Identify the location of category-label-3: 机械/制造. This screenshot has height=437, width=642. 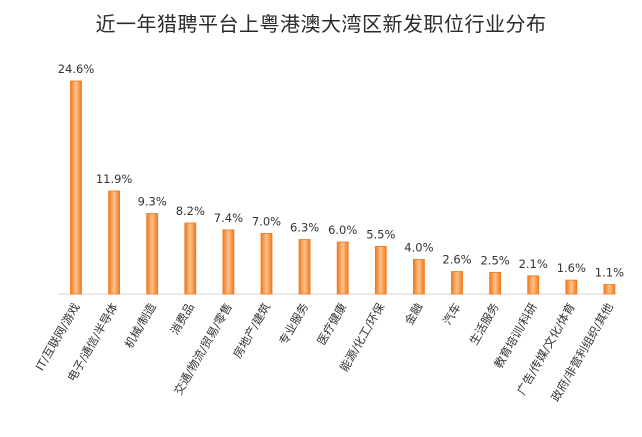
(140, 325).